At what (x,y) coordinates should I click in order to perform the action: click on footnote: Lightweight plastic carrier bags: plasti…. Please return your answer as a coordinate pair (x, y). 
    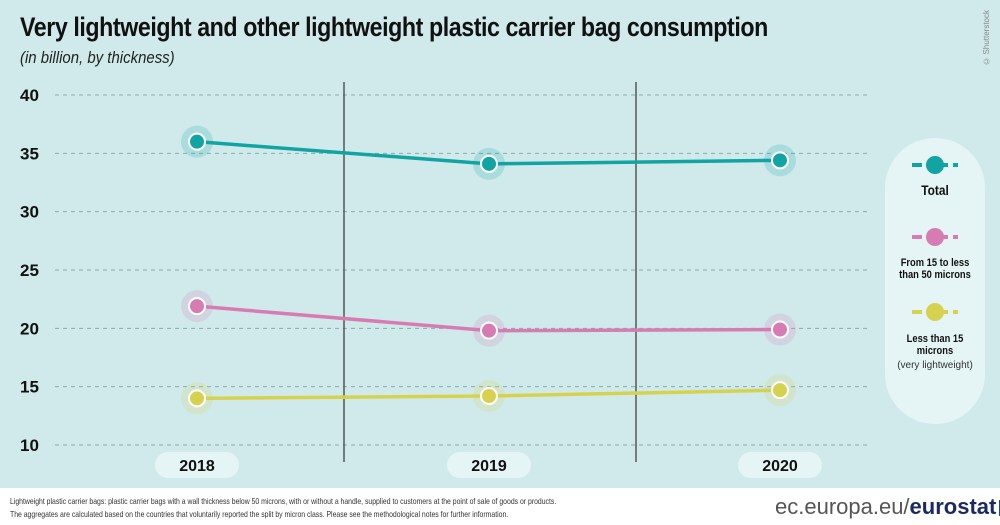
    Looking at the image, I should click on (283, 507).